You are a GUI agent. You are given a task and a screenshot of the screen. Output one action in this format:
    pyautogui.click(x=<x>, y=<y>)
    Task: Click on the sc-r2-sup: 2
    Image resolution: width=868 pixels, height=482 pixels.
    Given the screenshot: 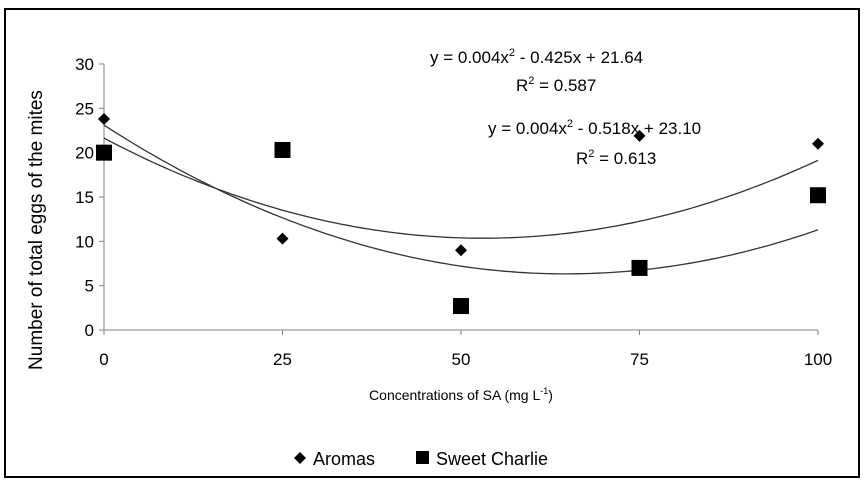 What is the action you would take?
    pyautogui.click(x=591, y=154)
    